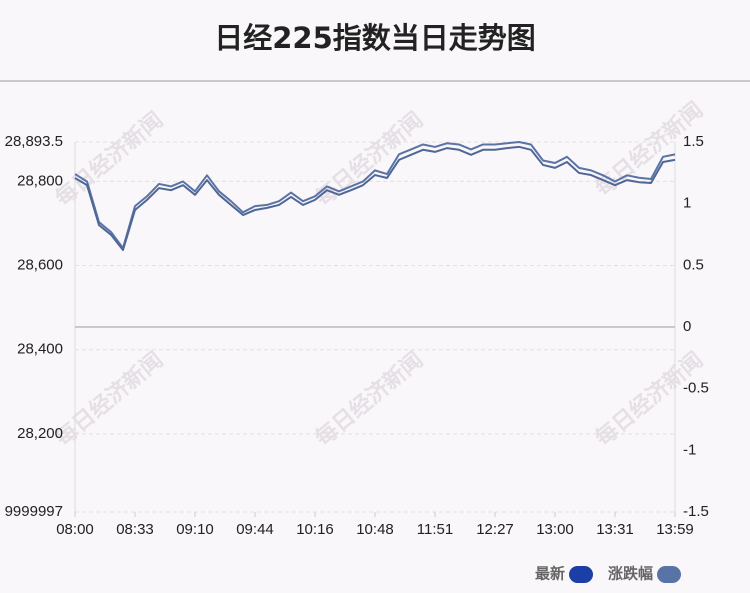  What do you see at coordinates (693, 264) in the screenshot?
I see `y2-tick-label: 0.5` at bounding box center [693, 264].